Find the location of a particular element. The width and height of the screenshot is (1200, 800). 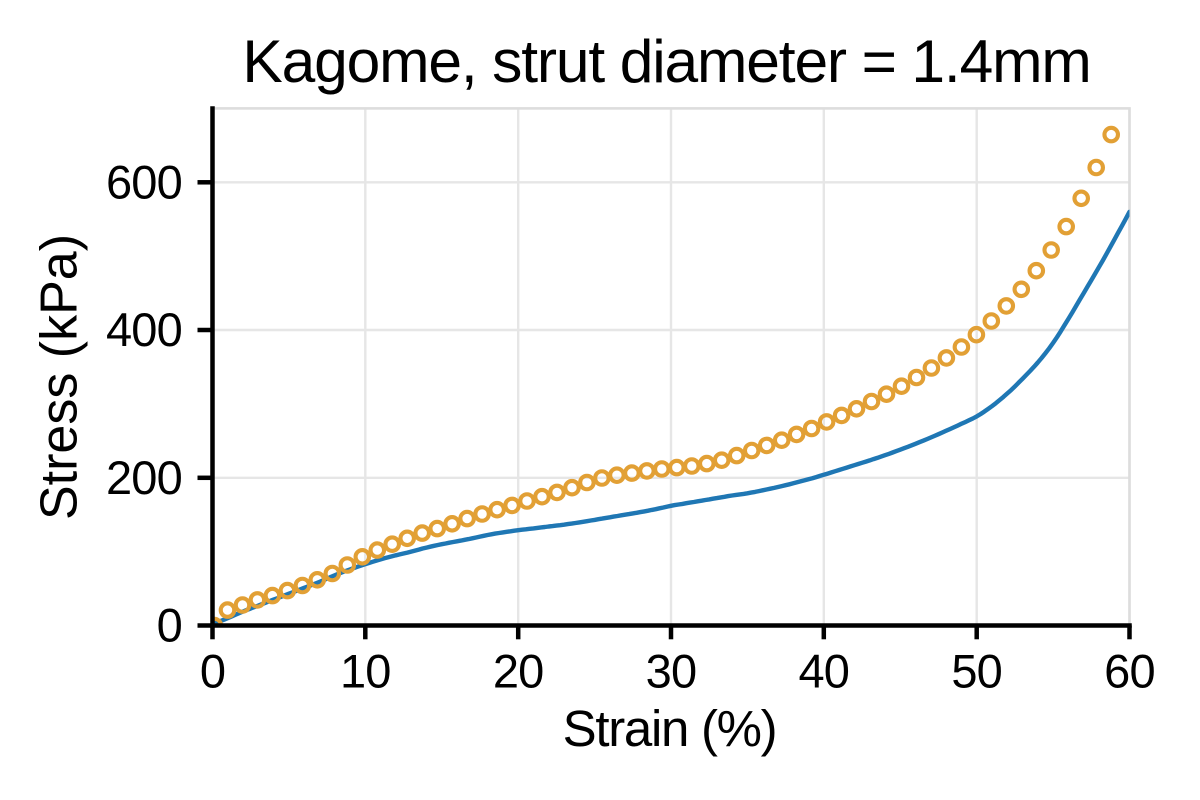

svg-text: 200 is located at coordinates (144, 477).